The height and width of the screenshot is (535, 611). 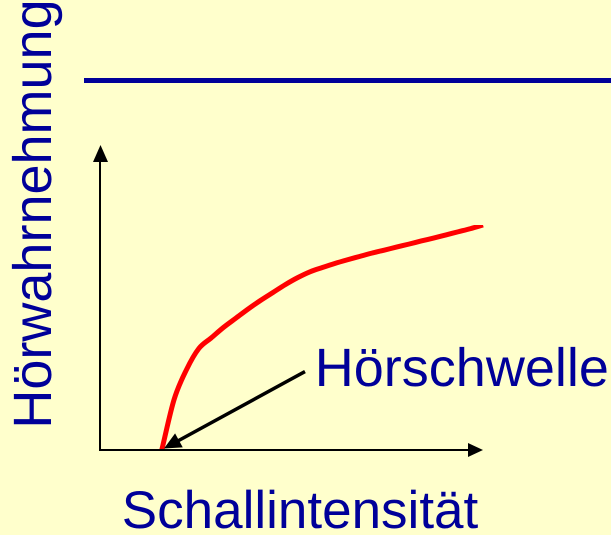 What do you see at coordinates (300, 508) in the screenshot?
I see `x-axis-title: Schallintensität` at bounding box center [300, 508].